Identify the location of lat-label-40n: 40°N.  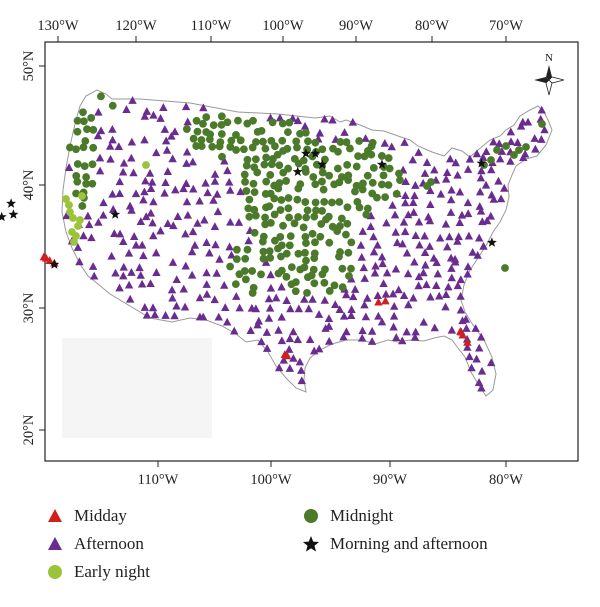
(29, 184).